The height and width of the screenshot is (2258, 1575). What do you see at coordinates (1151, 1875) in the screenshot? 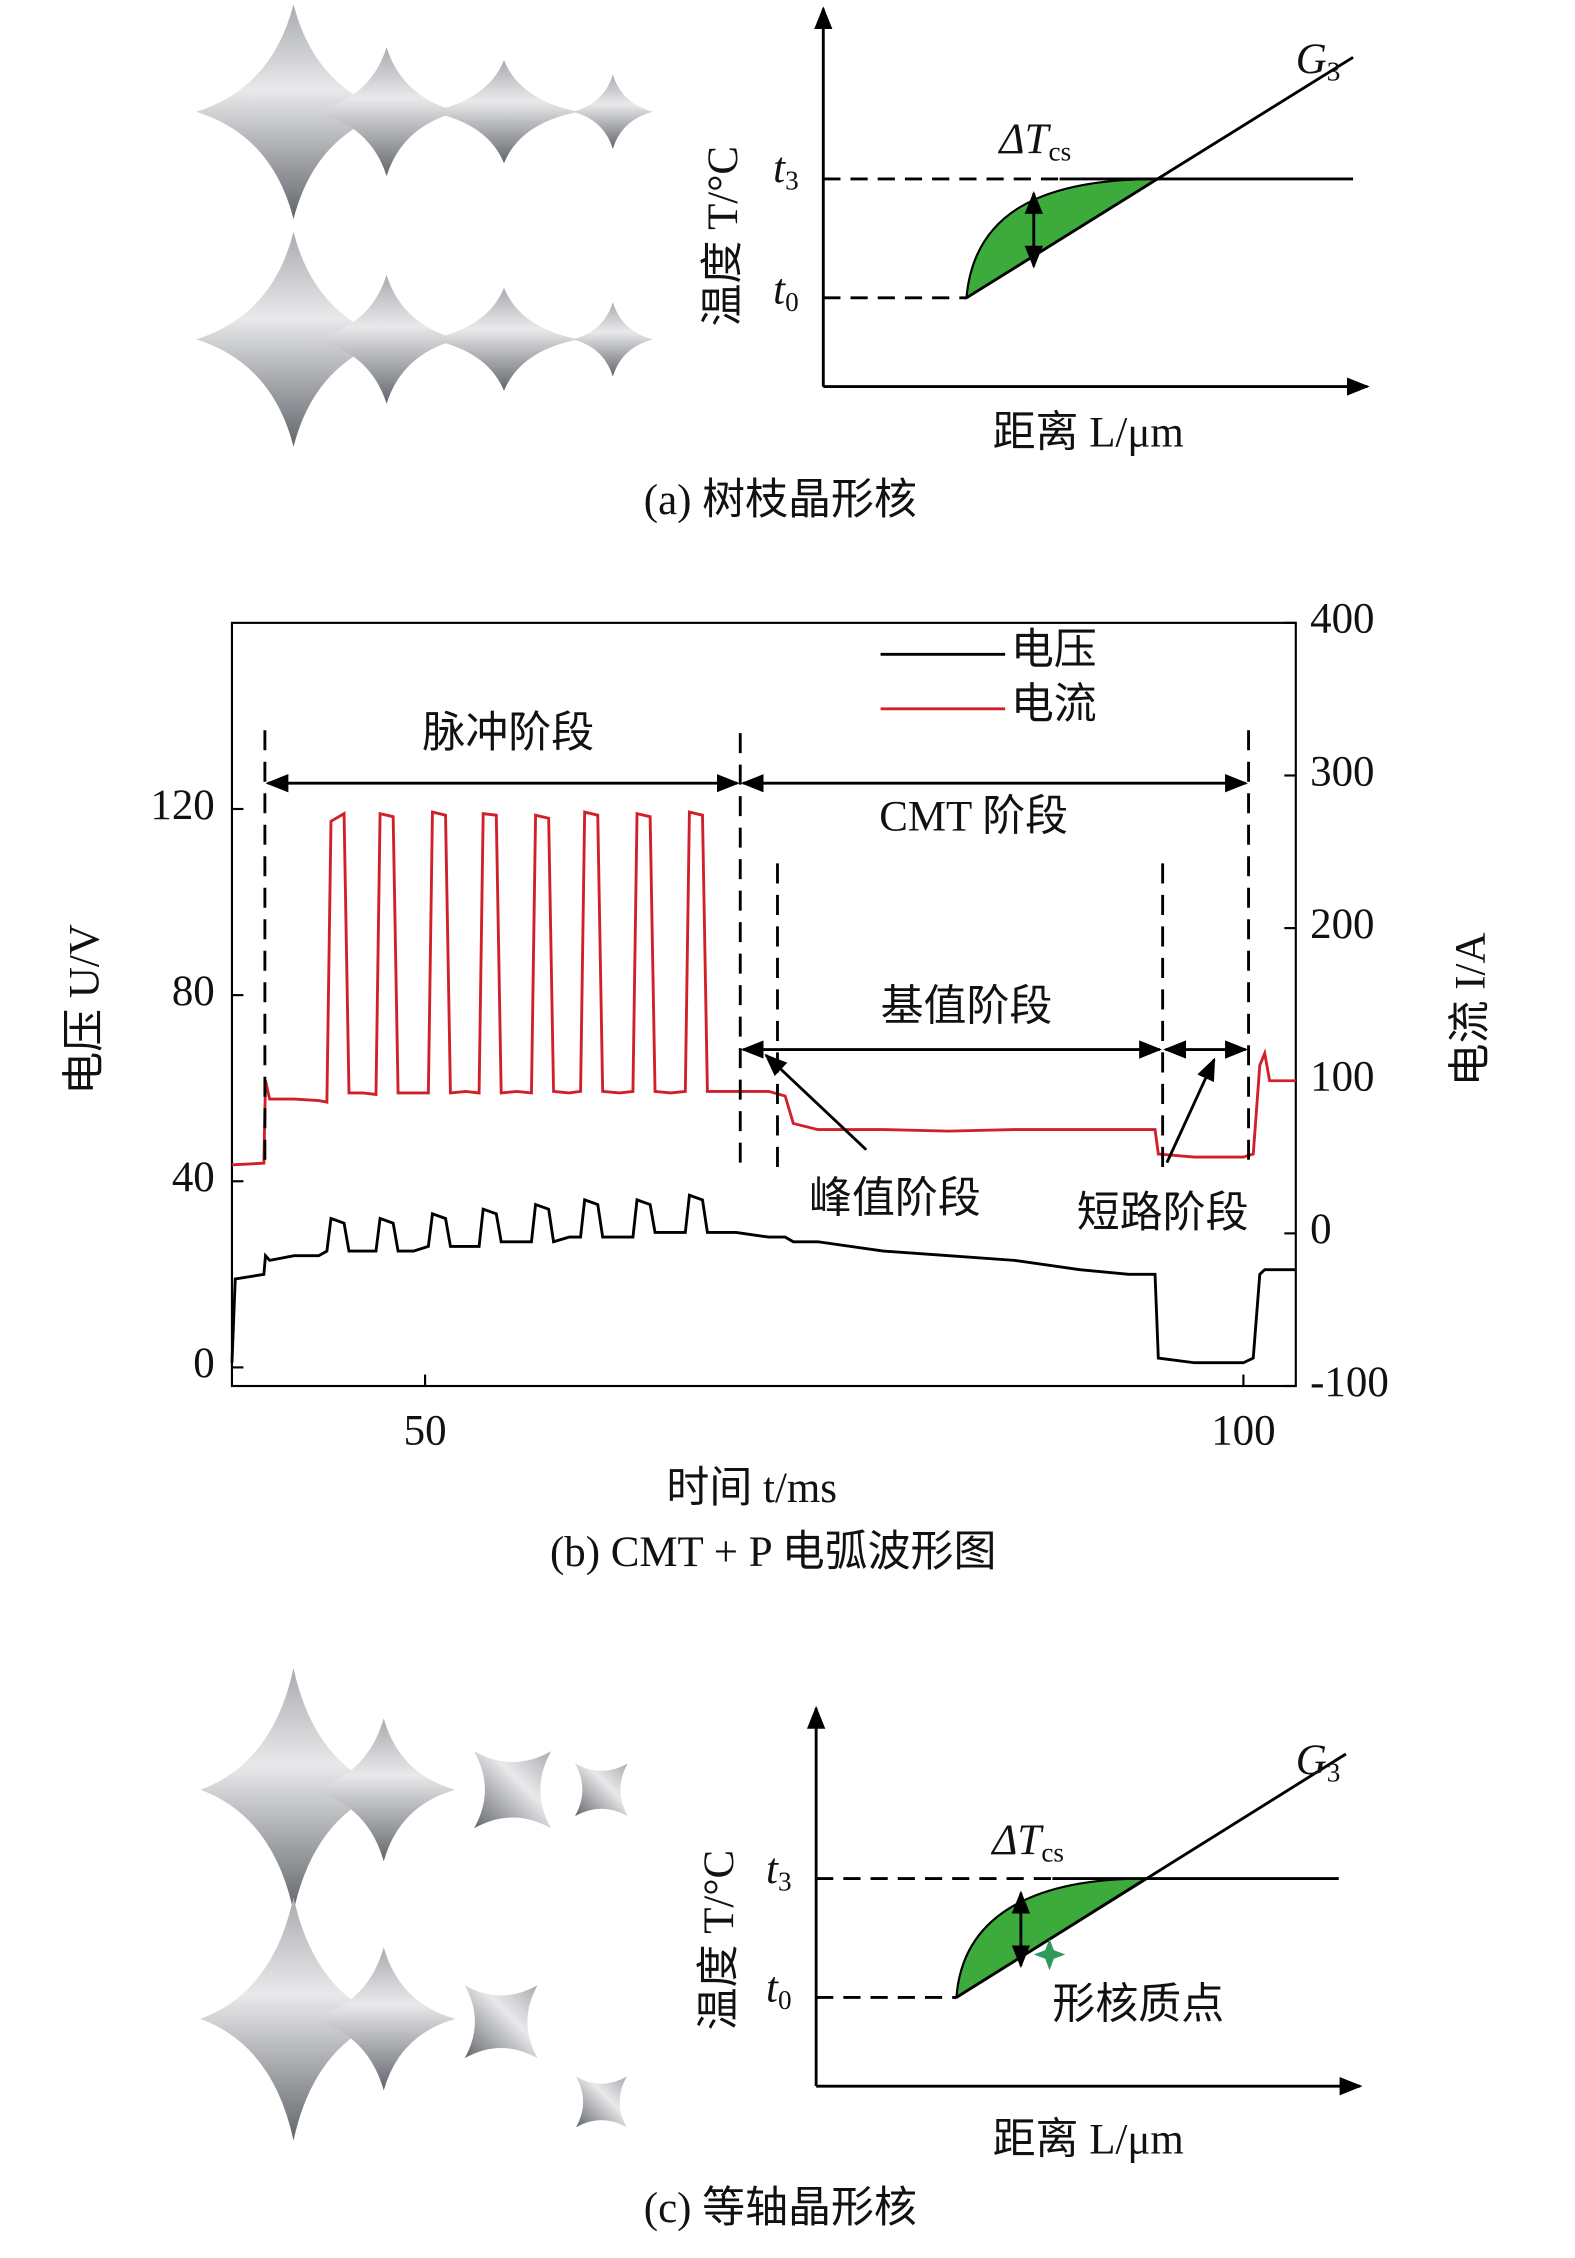
I see `gradient-line` at bounding box center [1151, 1875].